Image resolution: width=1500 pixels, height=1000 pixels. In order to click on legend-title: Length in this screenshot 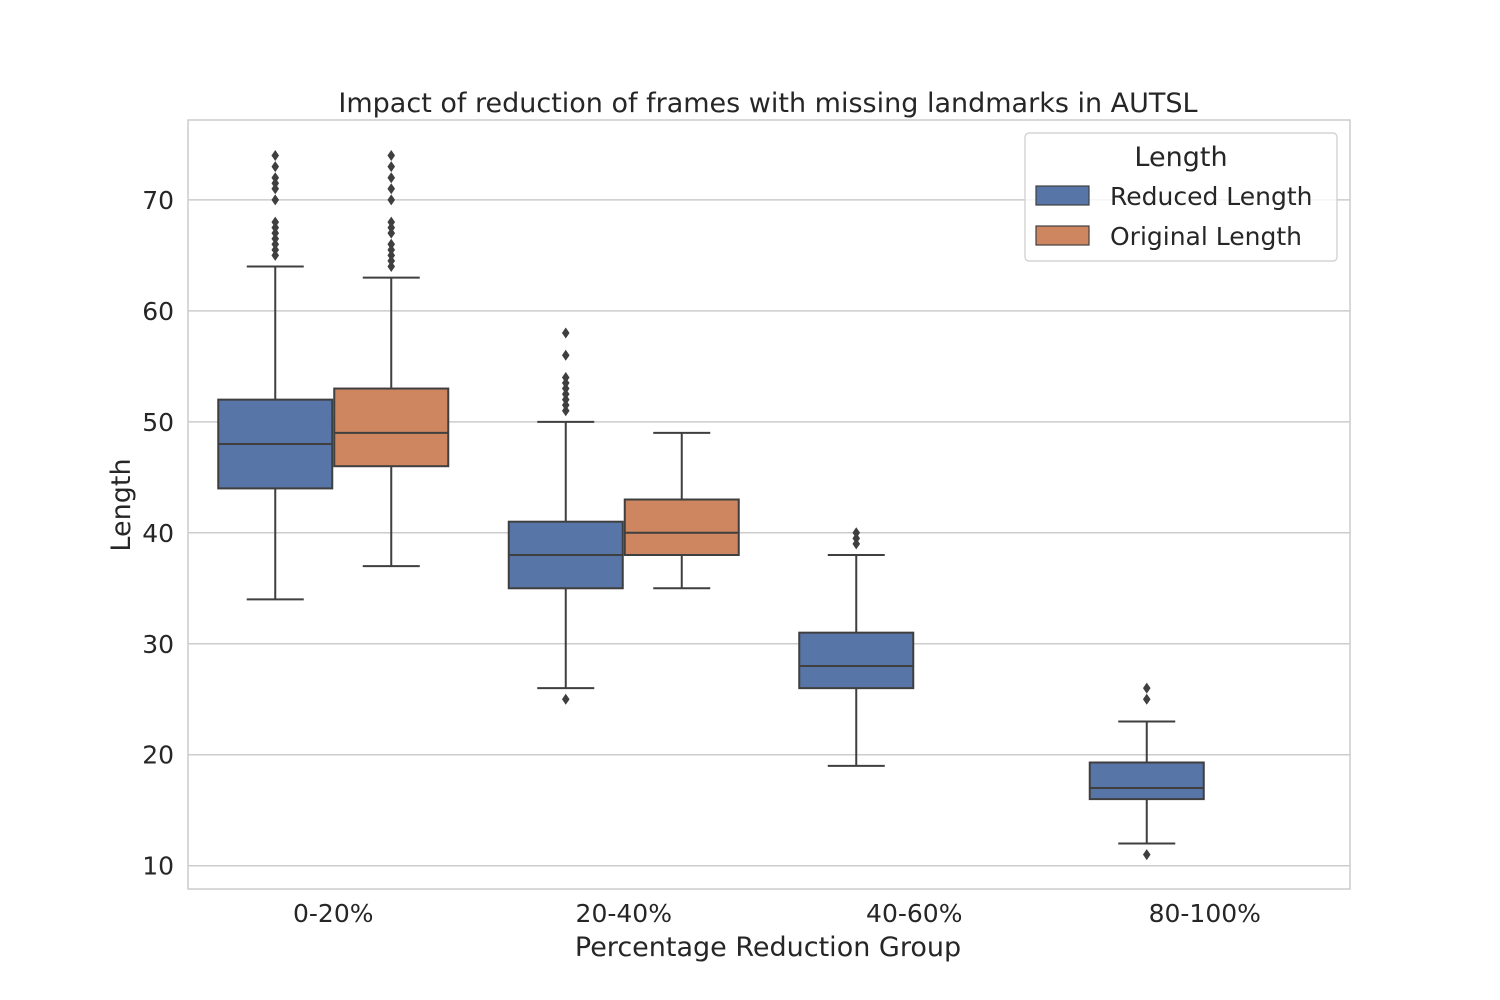, I will do `click(1180, 157)`.